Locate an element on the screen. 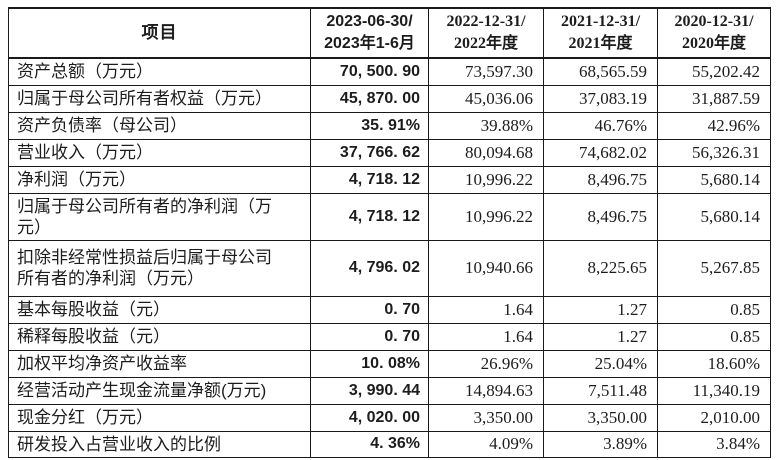  cell-value: 8,225.65 is located at coordinates (600, 268).